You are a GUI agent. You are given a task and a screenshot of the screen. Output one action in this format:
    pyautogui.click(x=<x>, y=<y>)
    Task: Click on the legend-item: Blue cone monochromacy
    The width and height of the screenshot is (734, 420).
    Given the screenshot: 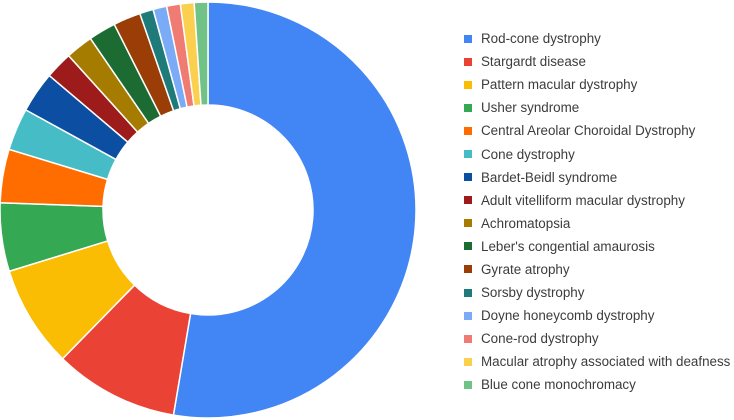 What is the action you would take?
    pyautogui.click(x=597, y=384)
    